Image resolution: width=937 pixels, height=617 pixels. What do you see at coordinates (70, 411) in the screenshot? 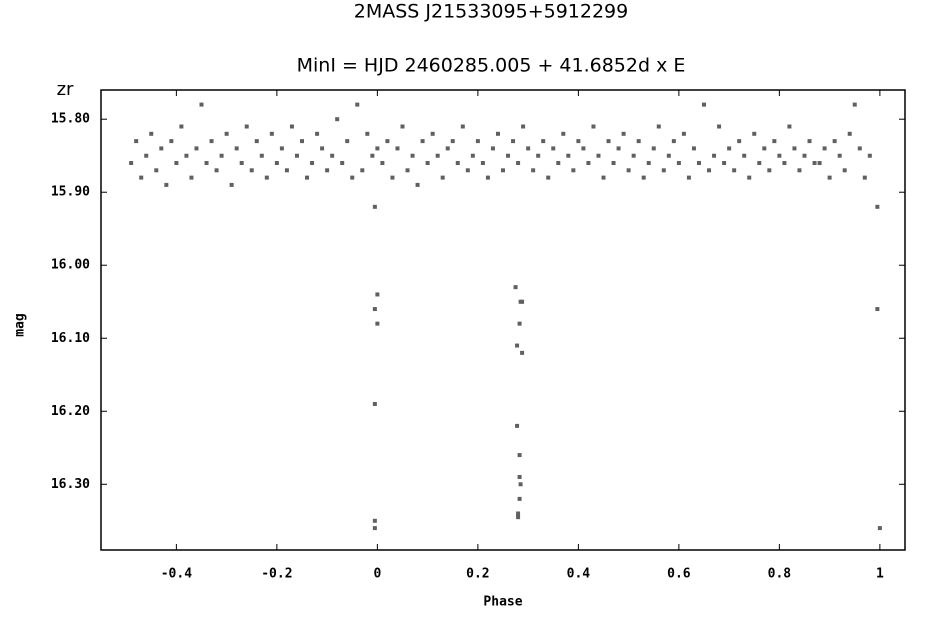
I see `y-tick-label: 16.20` at bounding box center [70, 411].